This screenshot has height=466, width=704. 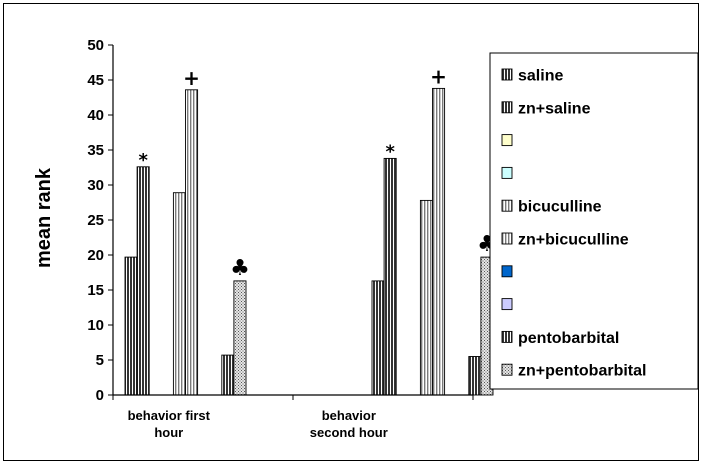 I want to click on y-tick-label: 15, so click(x=95, y=290).